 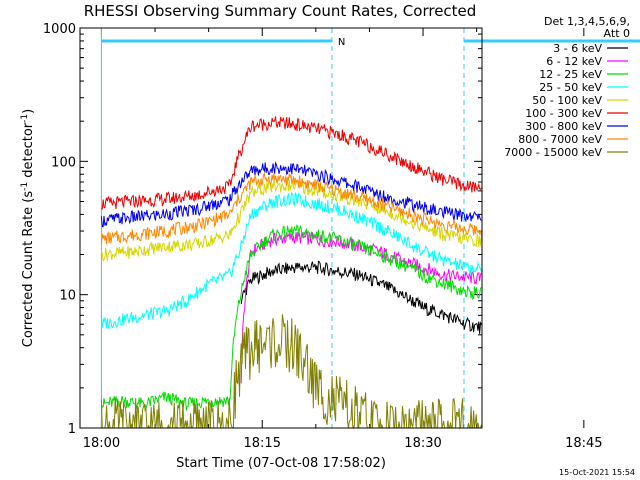 I want to click on y-axis-label: Corrected Count Rate (s-1 detector-1), so click(x=28, y=228).